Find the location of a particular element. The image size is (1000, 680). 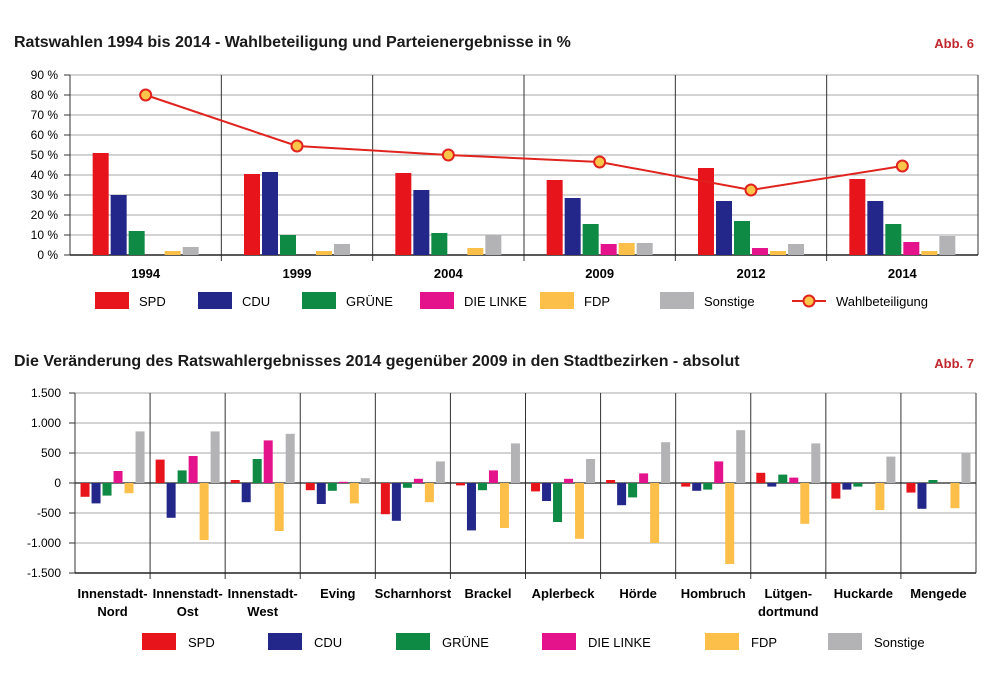

chart1-x-tick-label: 2004 is located at coordinates (449, 273).